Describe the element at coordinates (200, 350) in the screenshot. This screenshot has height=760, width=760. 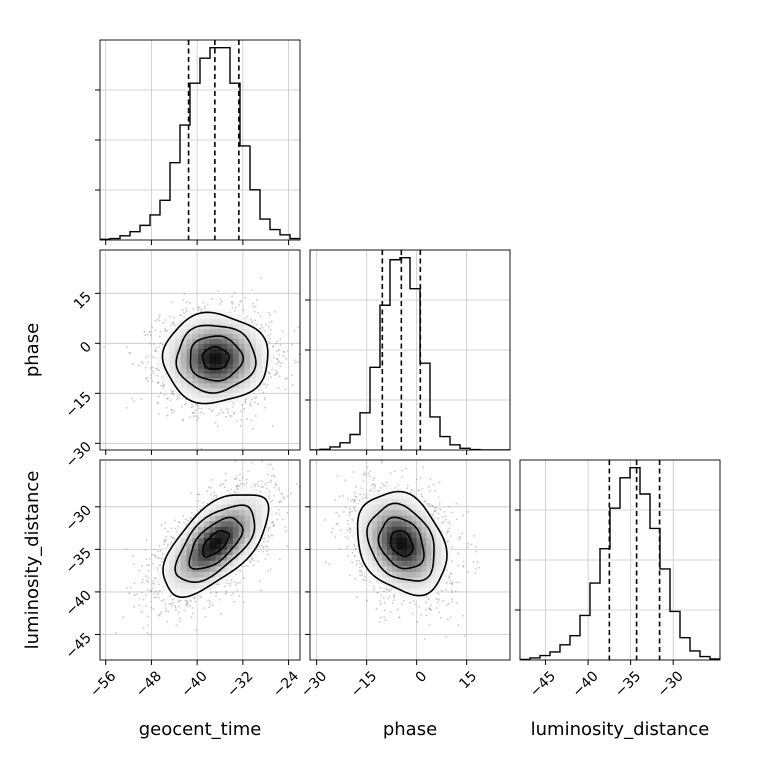
I see `joint-panel-geocent_time-phase` at that location.